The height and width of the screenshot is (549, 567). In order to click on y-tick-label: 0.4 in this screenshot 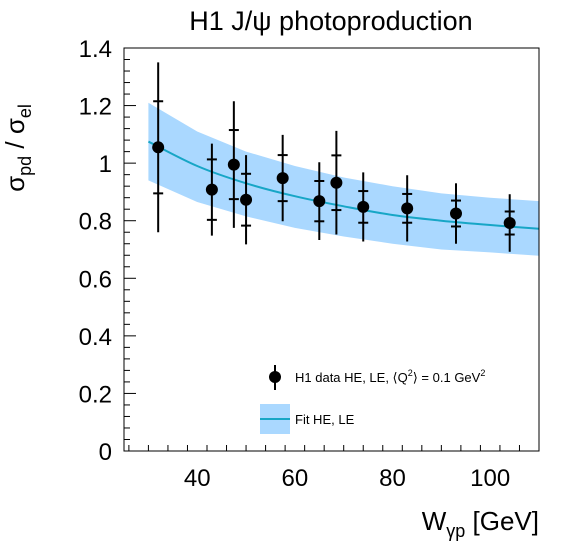, I will do `click(95, 337)`.